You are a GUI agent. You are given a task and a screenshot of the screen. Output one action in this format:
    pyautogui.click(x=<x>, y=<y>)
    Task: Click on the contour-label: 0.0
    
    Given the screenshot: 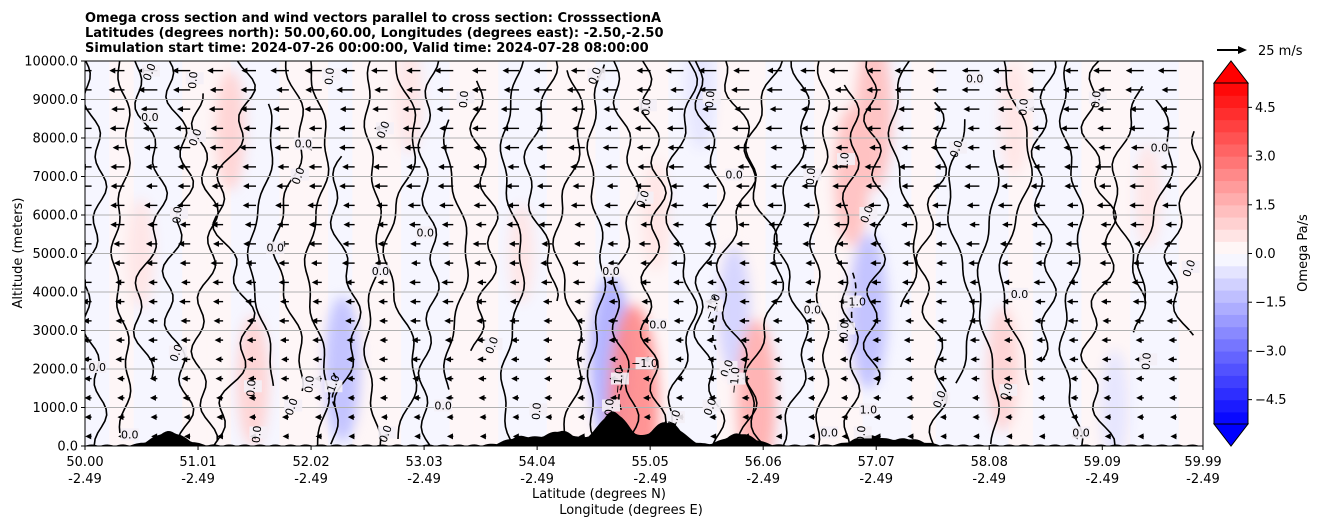 What is the action you would take?
    pyautogui.click(x=303, y=144)
    